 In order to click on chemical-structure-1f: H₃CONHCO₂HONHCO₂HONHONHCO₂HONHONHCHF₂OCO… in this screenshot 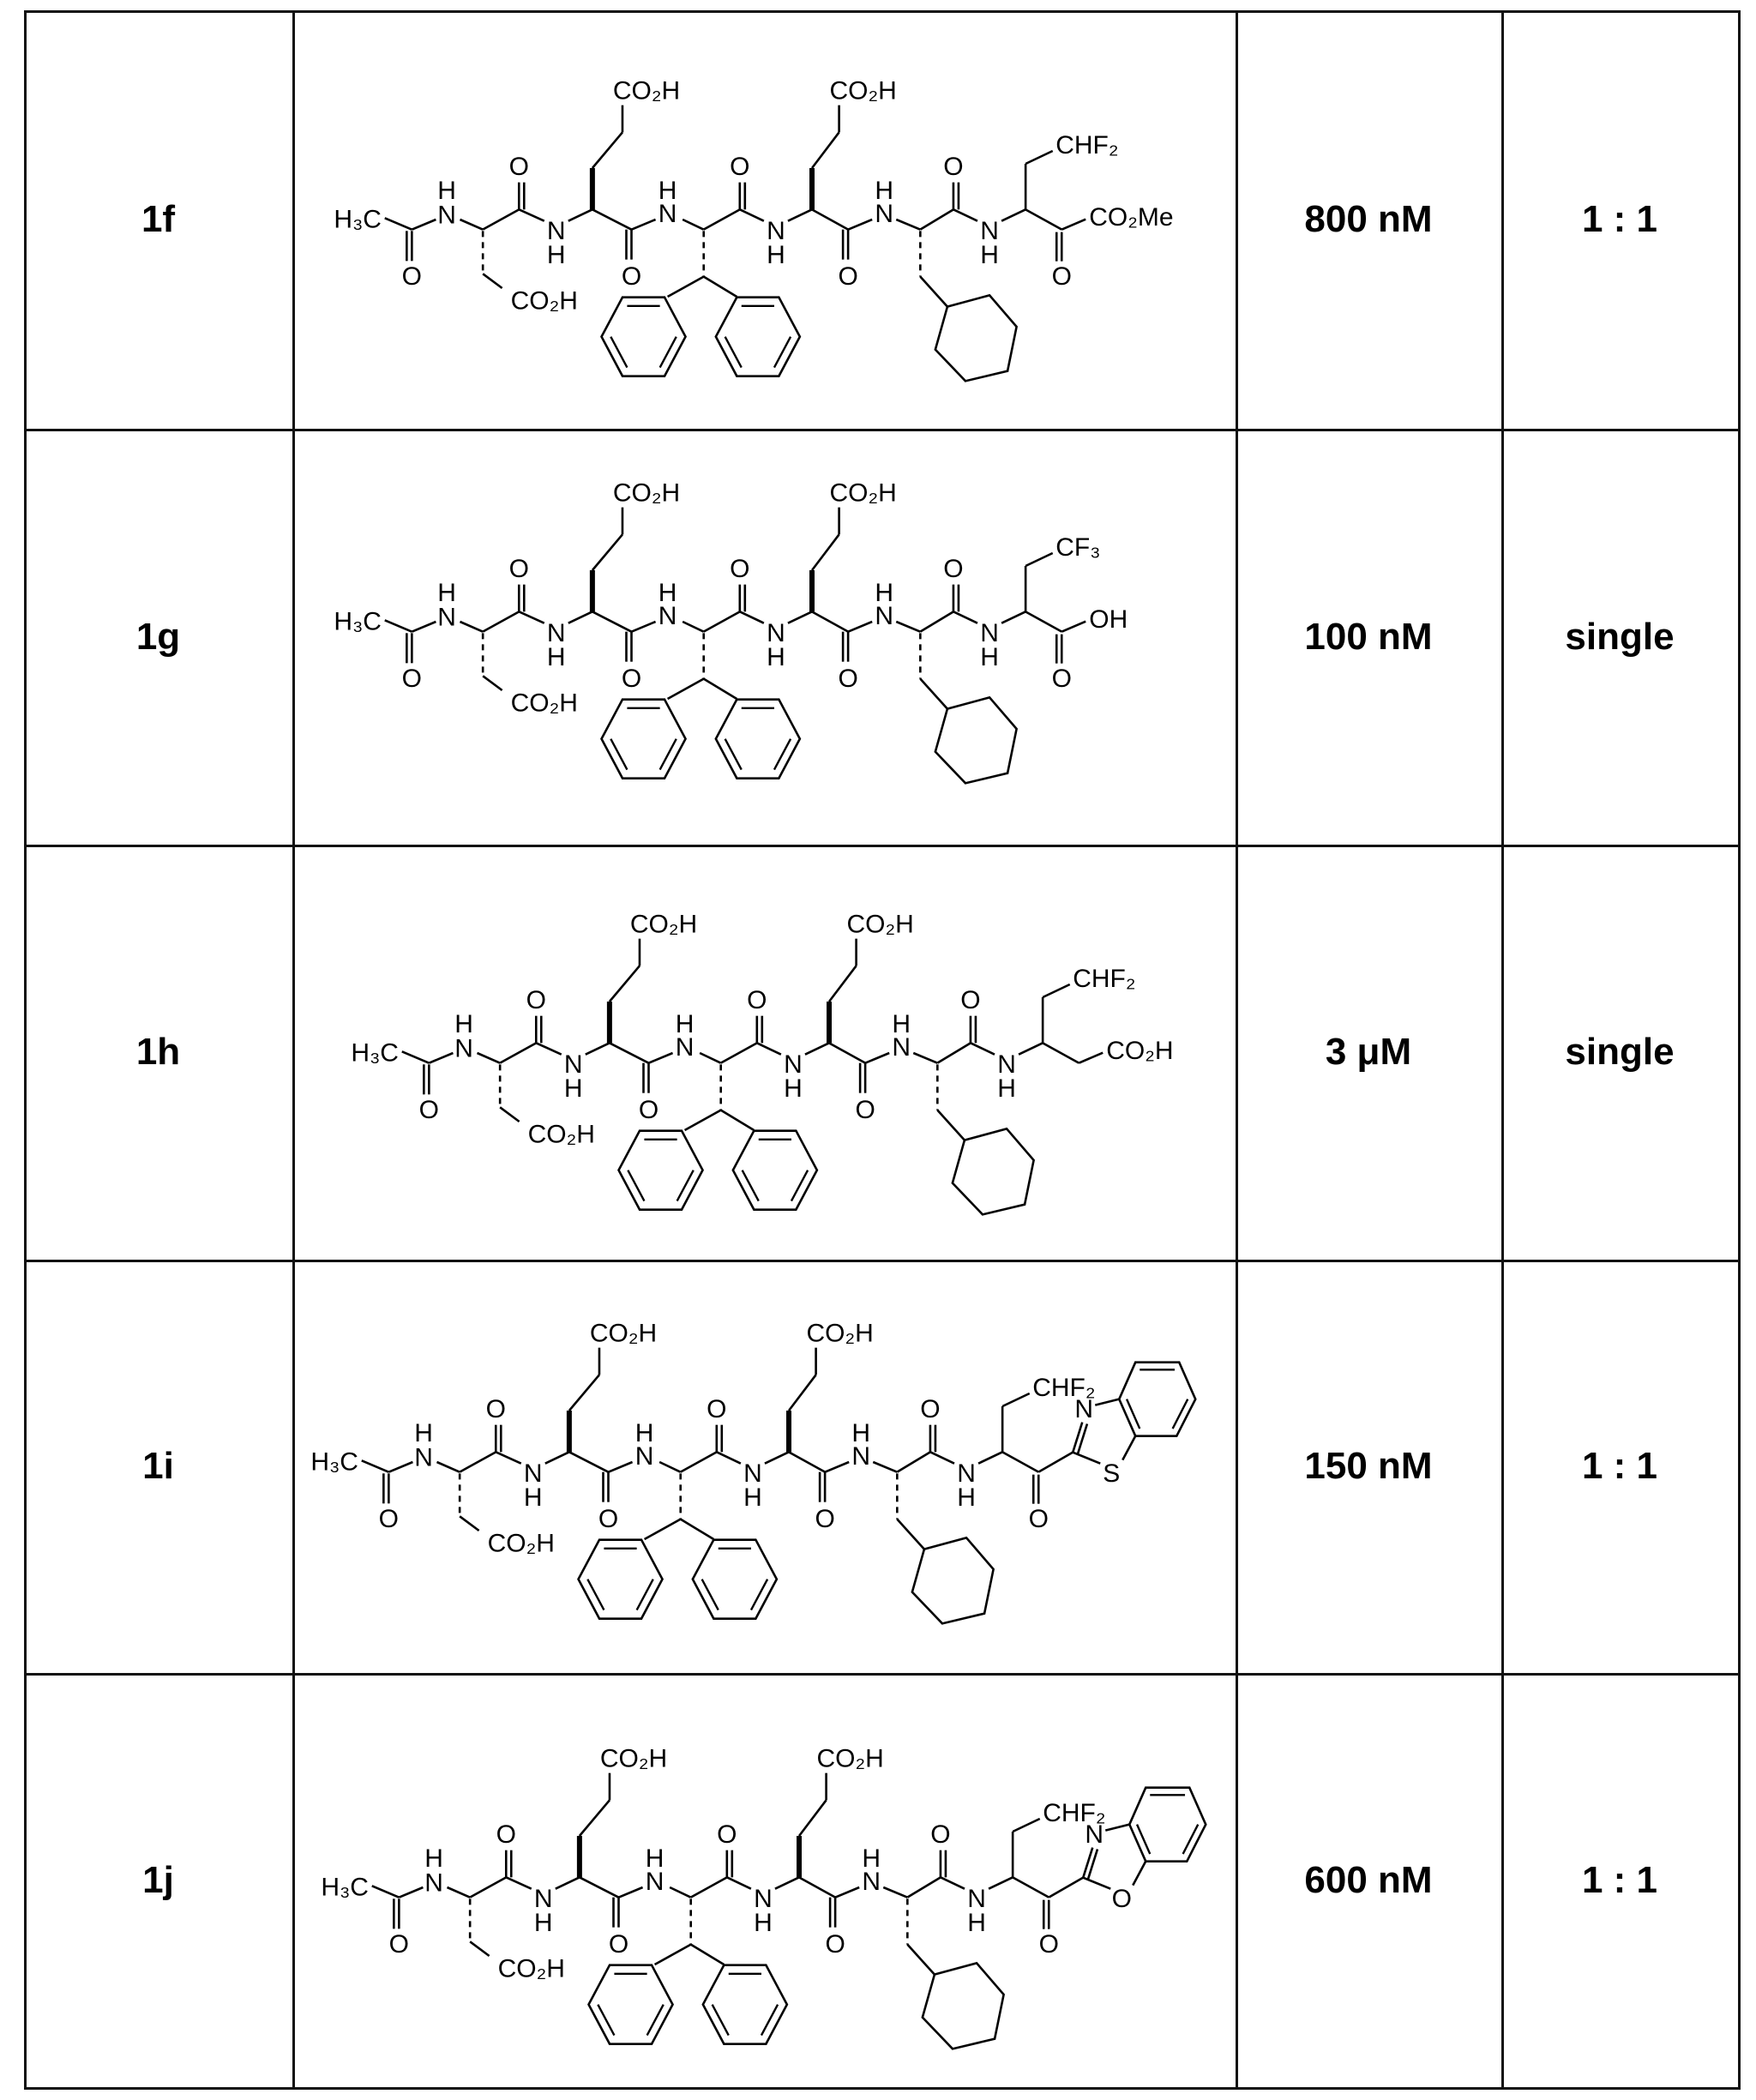, I will do `click(763, 228)`.